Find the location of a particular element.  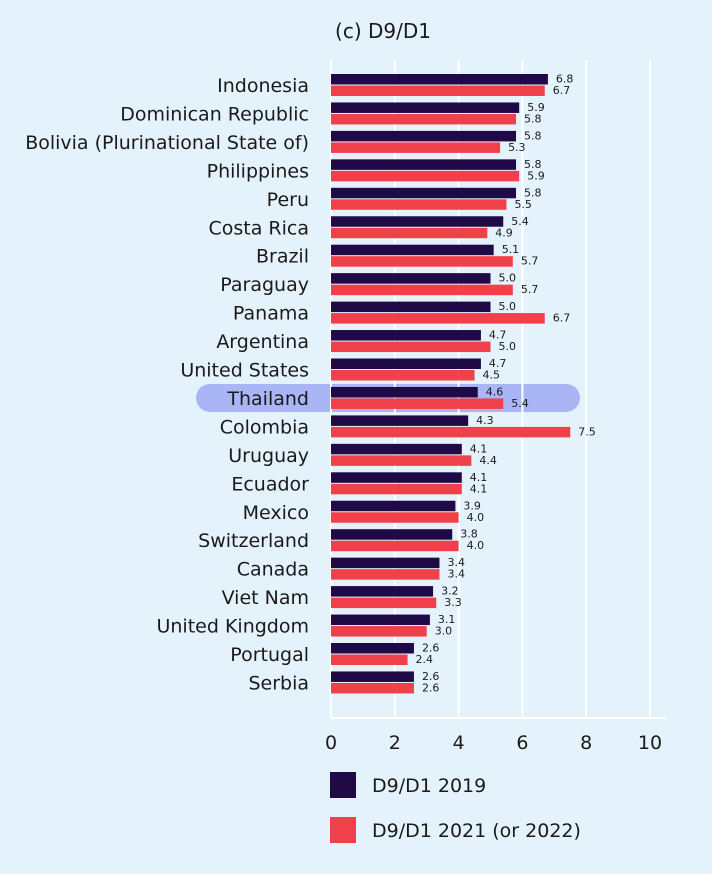

category-label: Dominican Republic is located at coordinates (214, 114).